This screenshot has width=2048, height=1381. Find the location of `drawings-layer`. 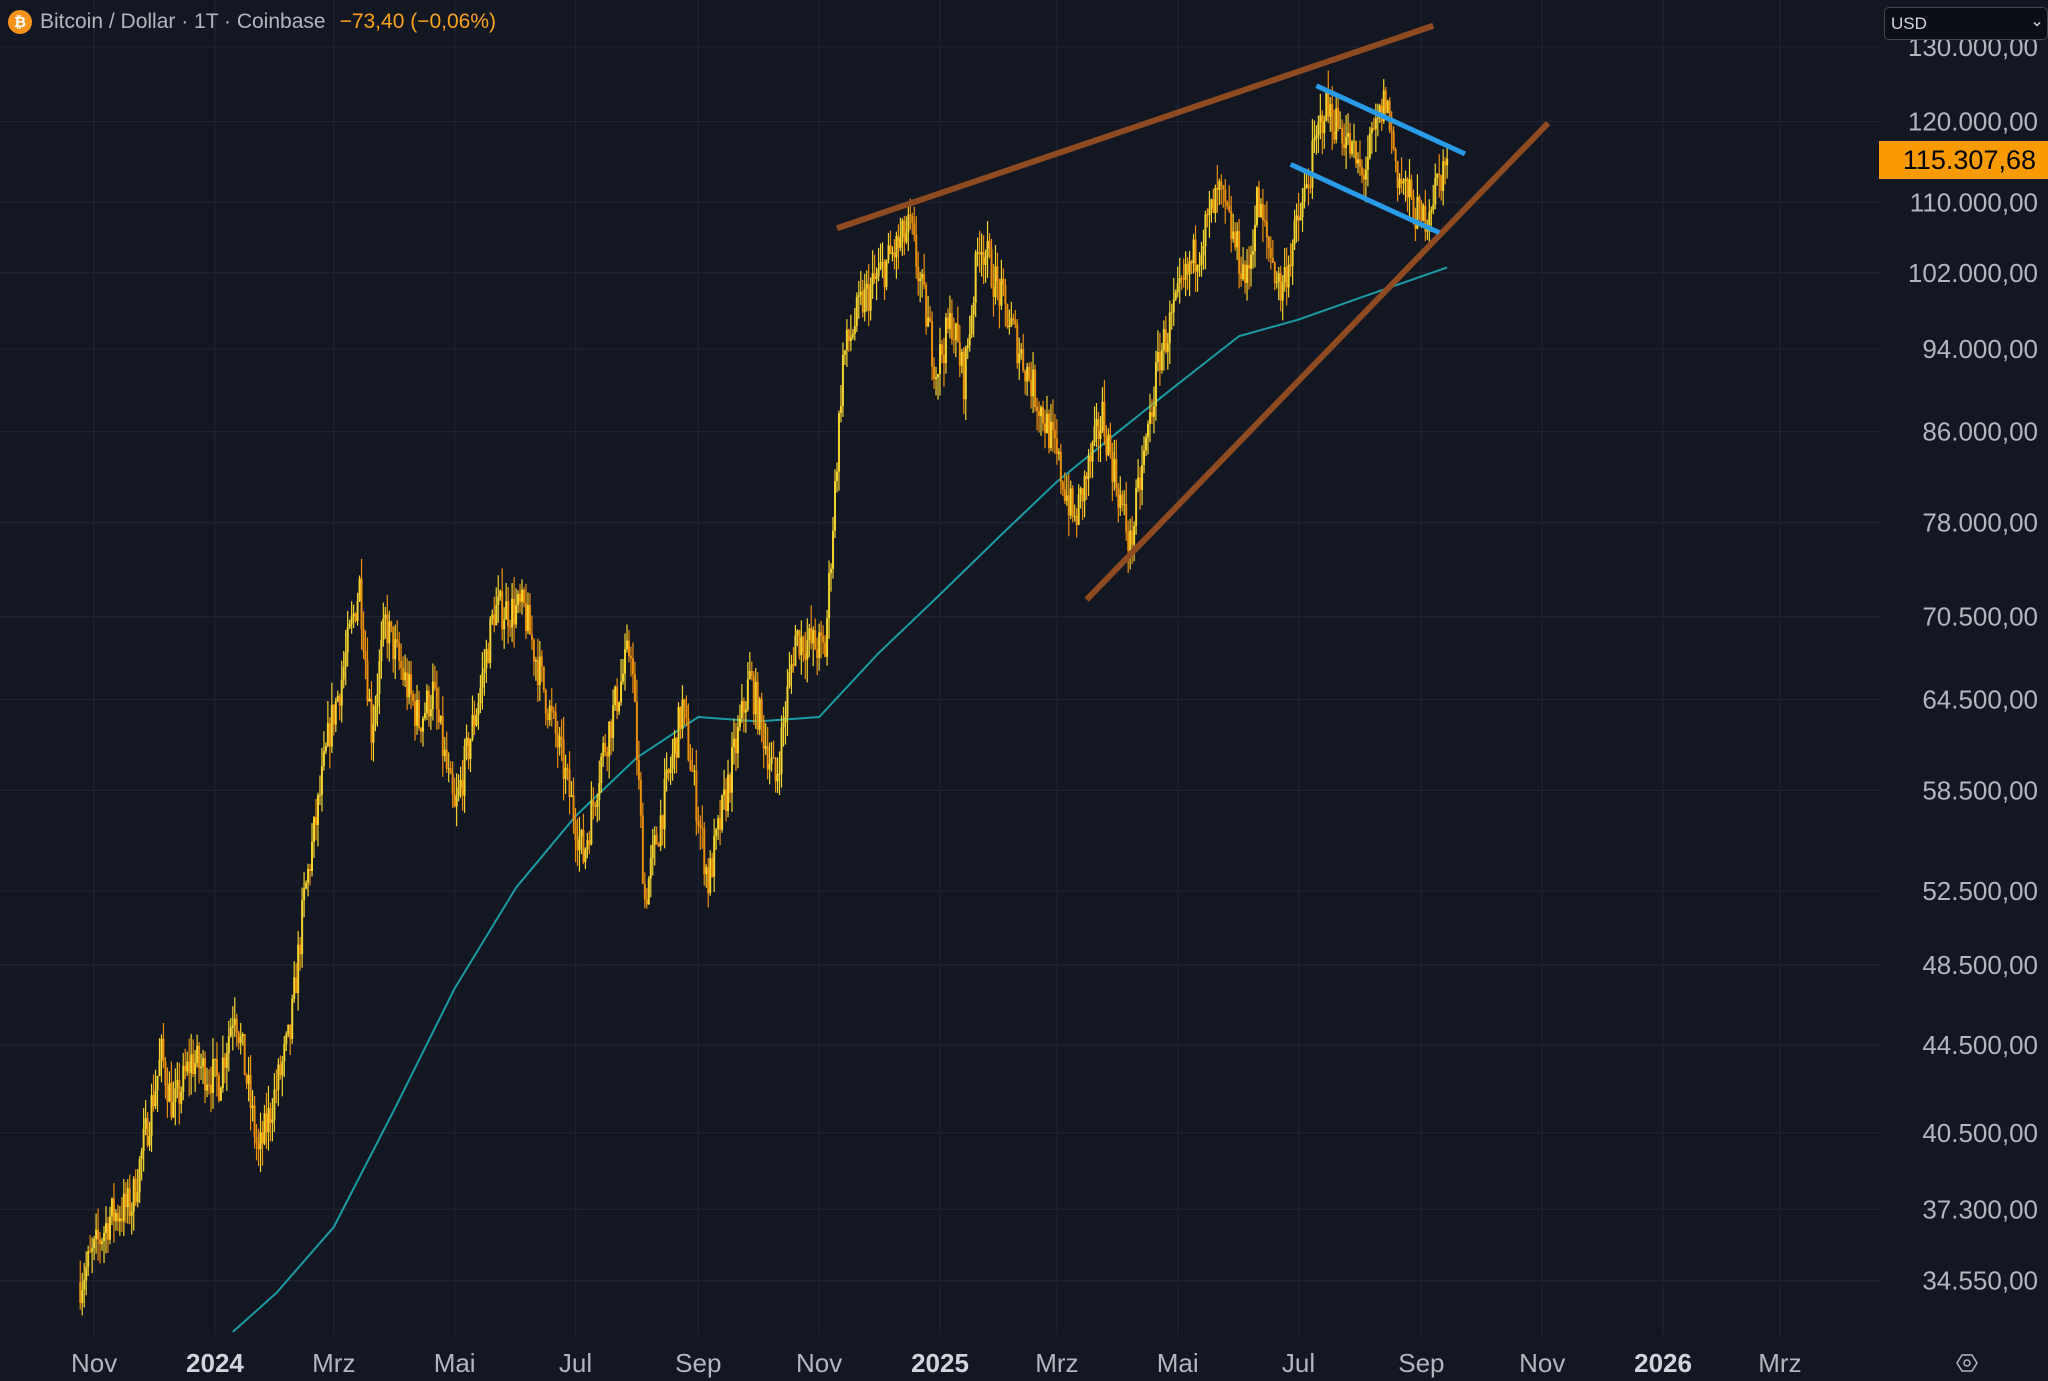

drawings-layer is located at coordinates (1193, 312).